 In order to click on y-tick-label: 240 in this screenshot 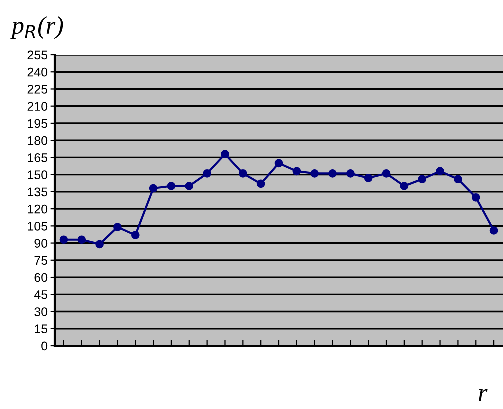, I will do `click(38, 72)`.